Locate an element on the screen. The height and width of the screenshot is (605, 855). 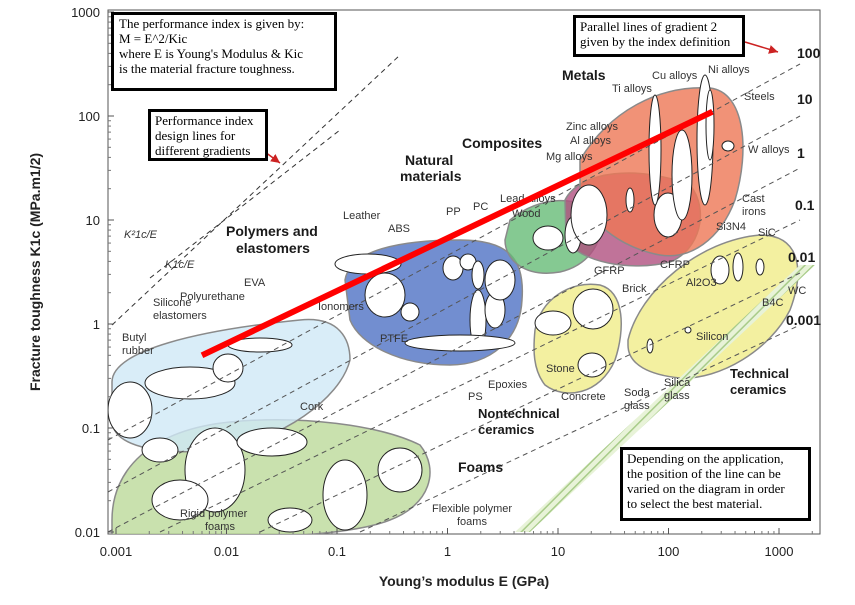
material-label-wc: WC is located at coordinates (797, 291).